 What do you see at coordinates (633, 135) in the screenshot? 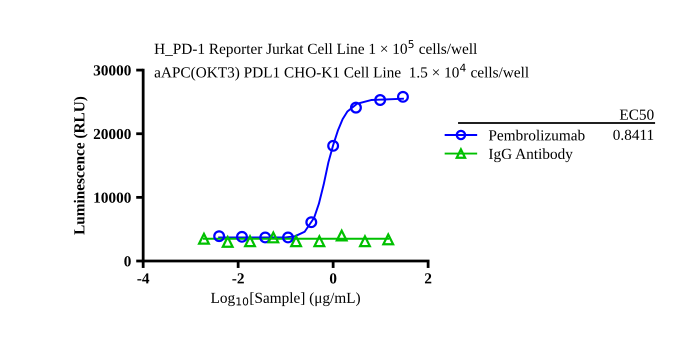
I see `text: 0.8411` at bounding box center [633, 135].